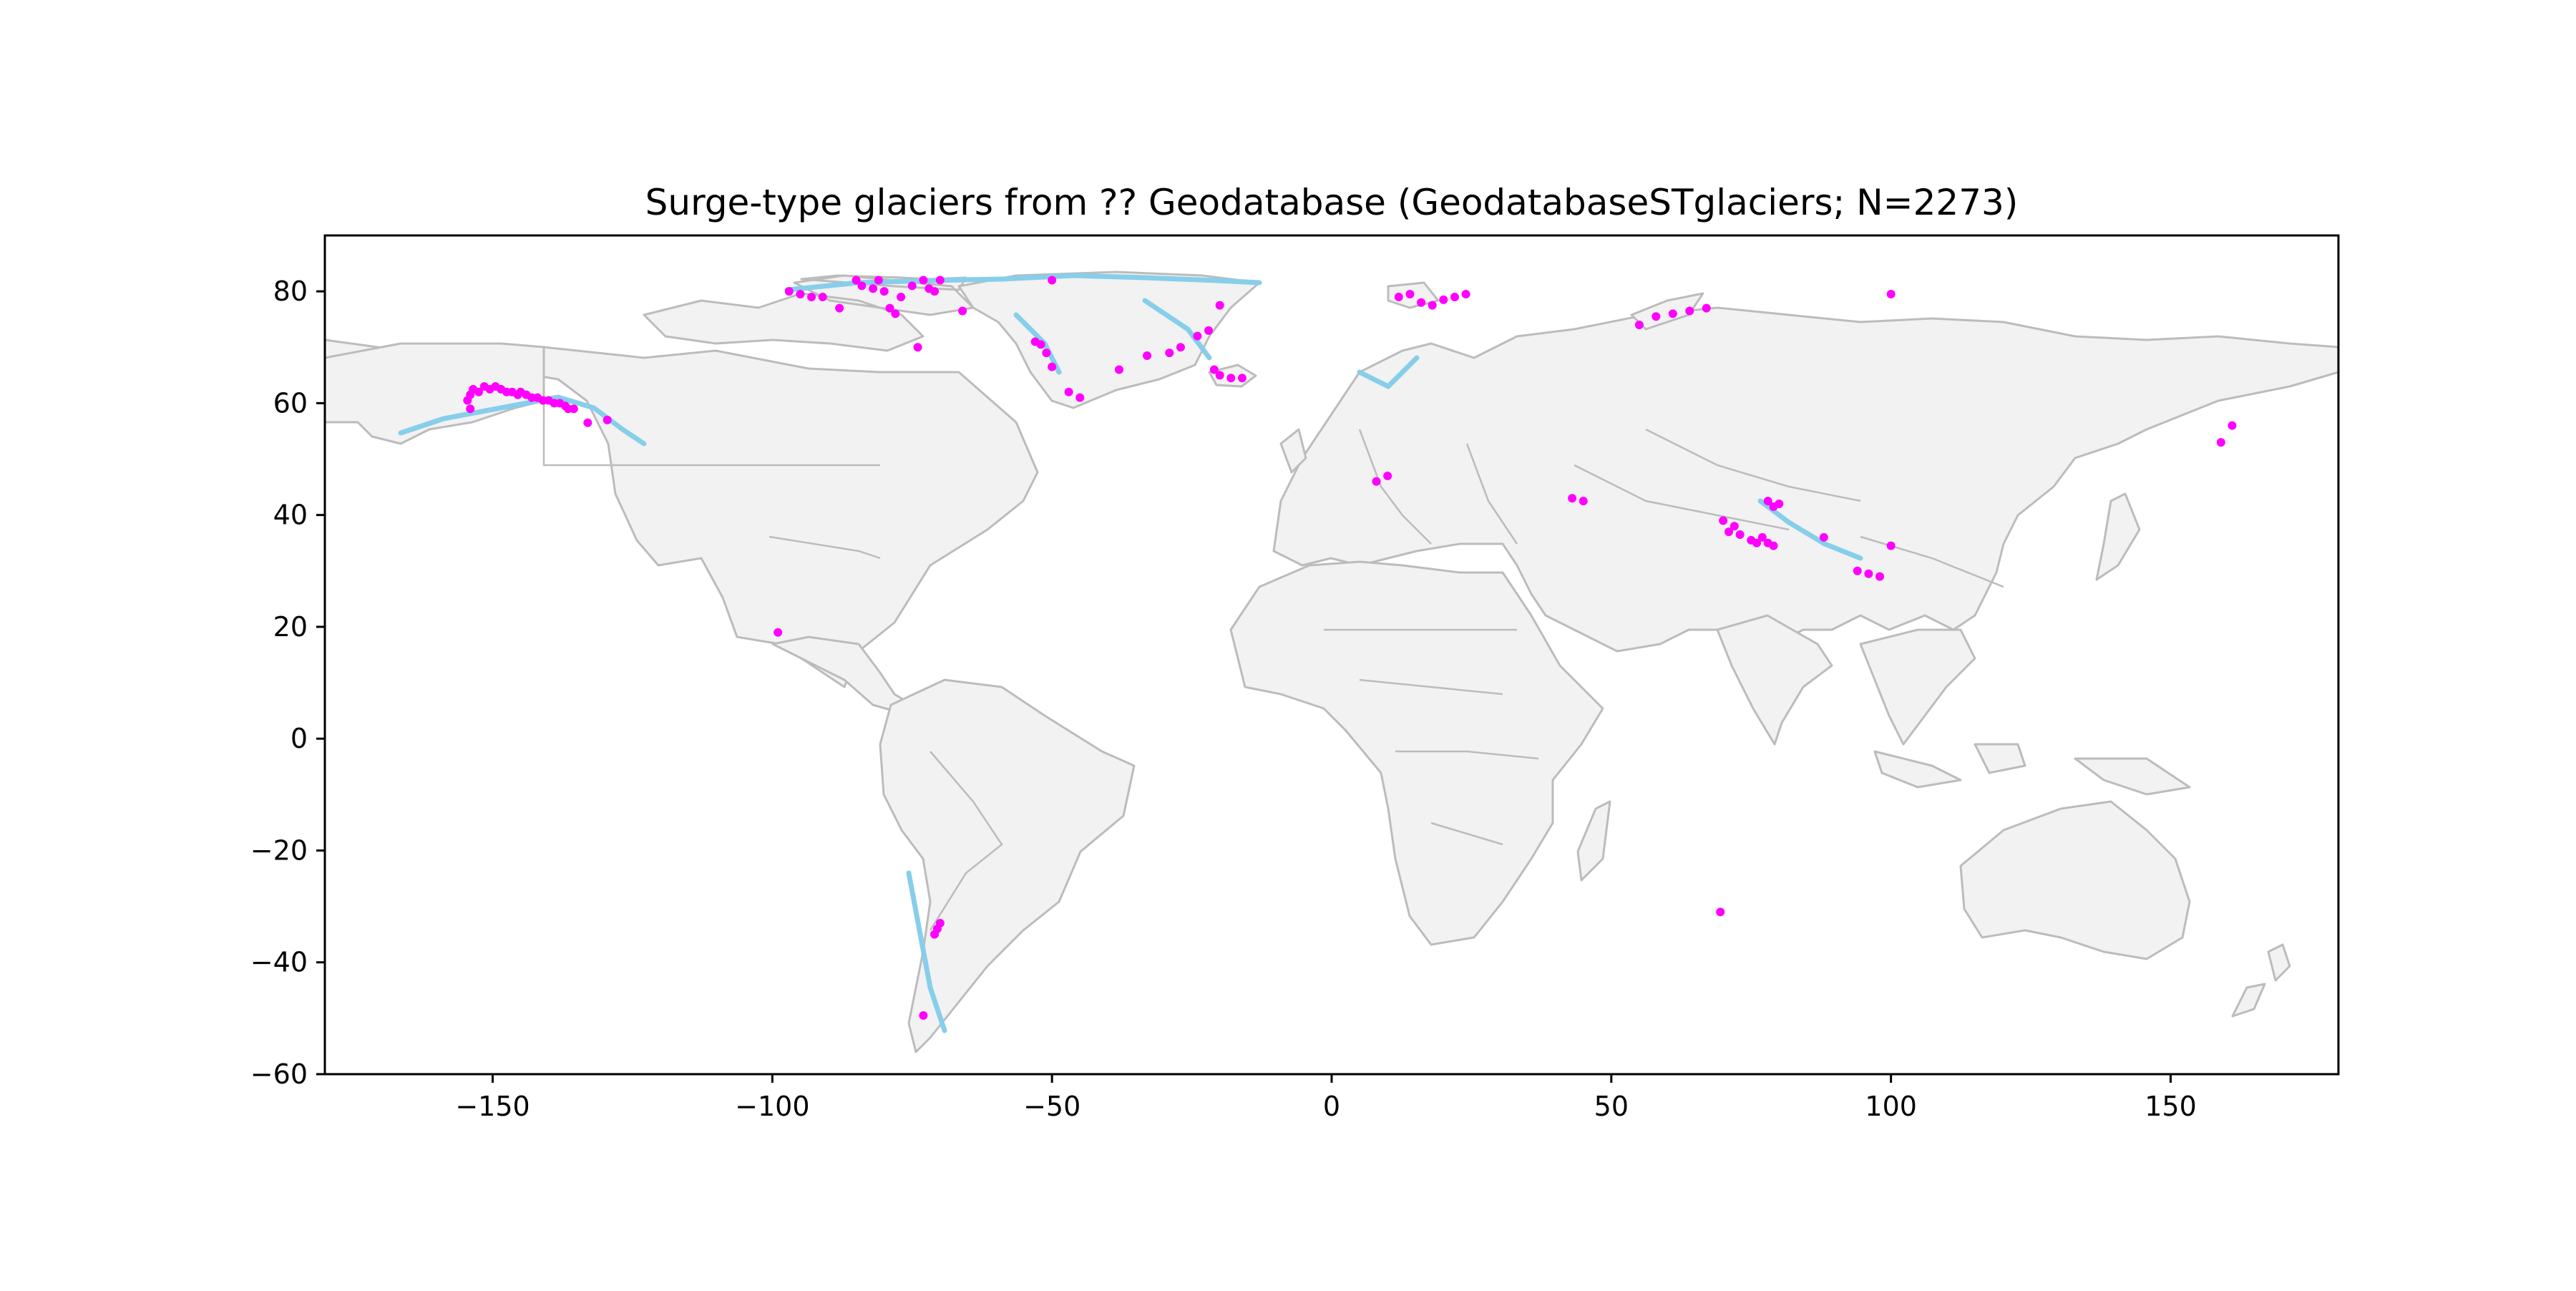  Describe the element at coordinates (2118, 536) in the screenshot. I see `landmass-japan` at that location.